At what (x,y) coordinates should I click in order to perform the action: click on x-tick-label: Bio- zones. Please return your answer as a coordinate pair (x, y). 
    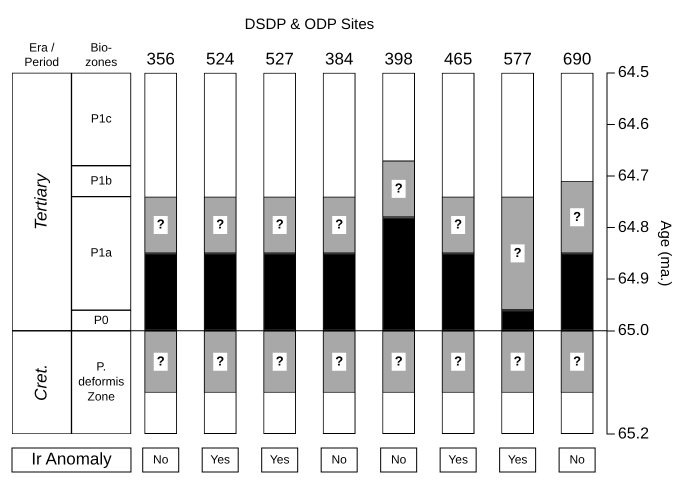
    Looking at the image, I should click on (101, 54).